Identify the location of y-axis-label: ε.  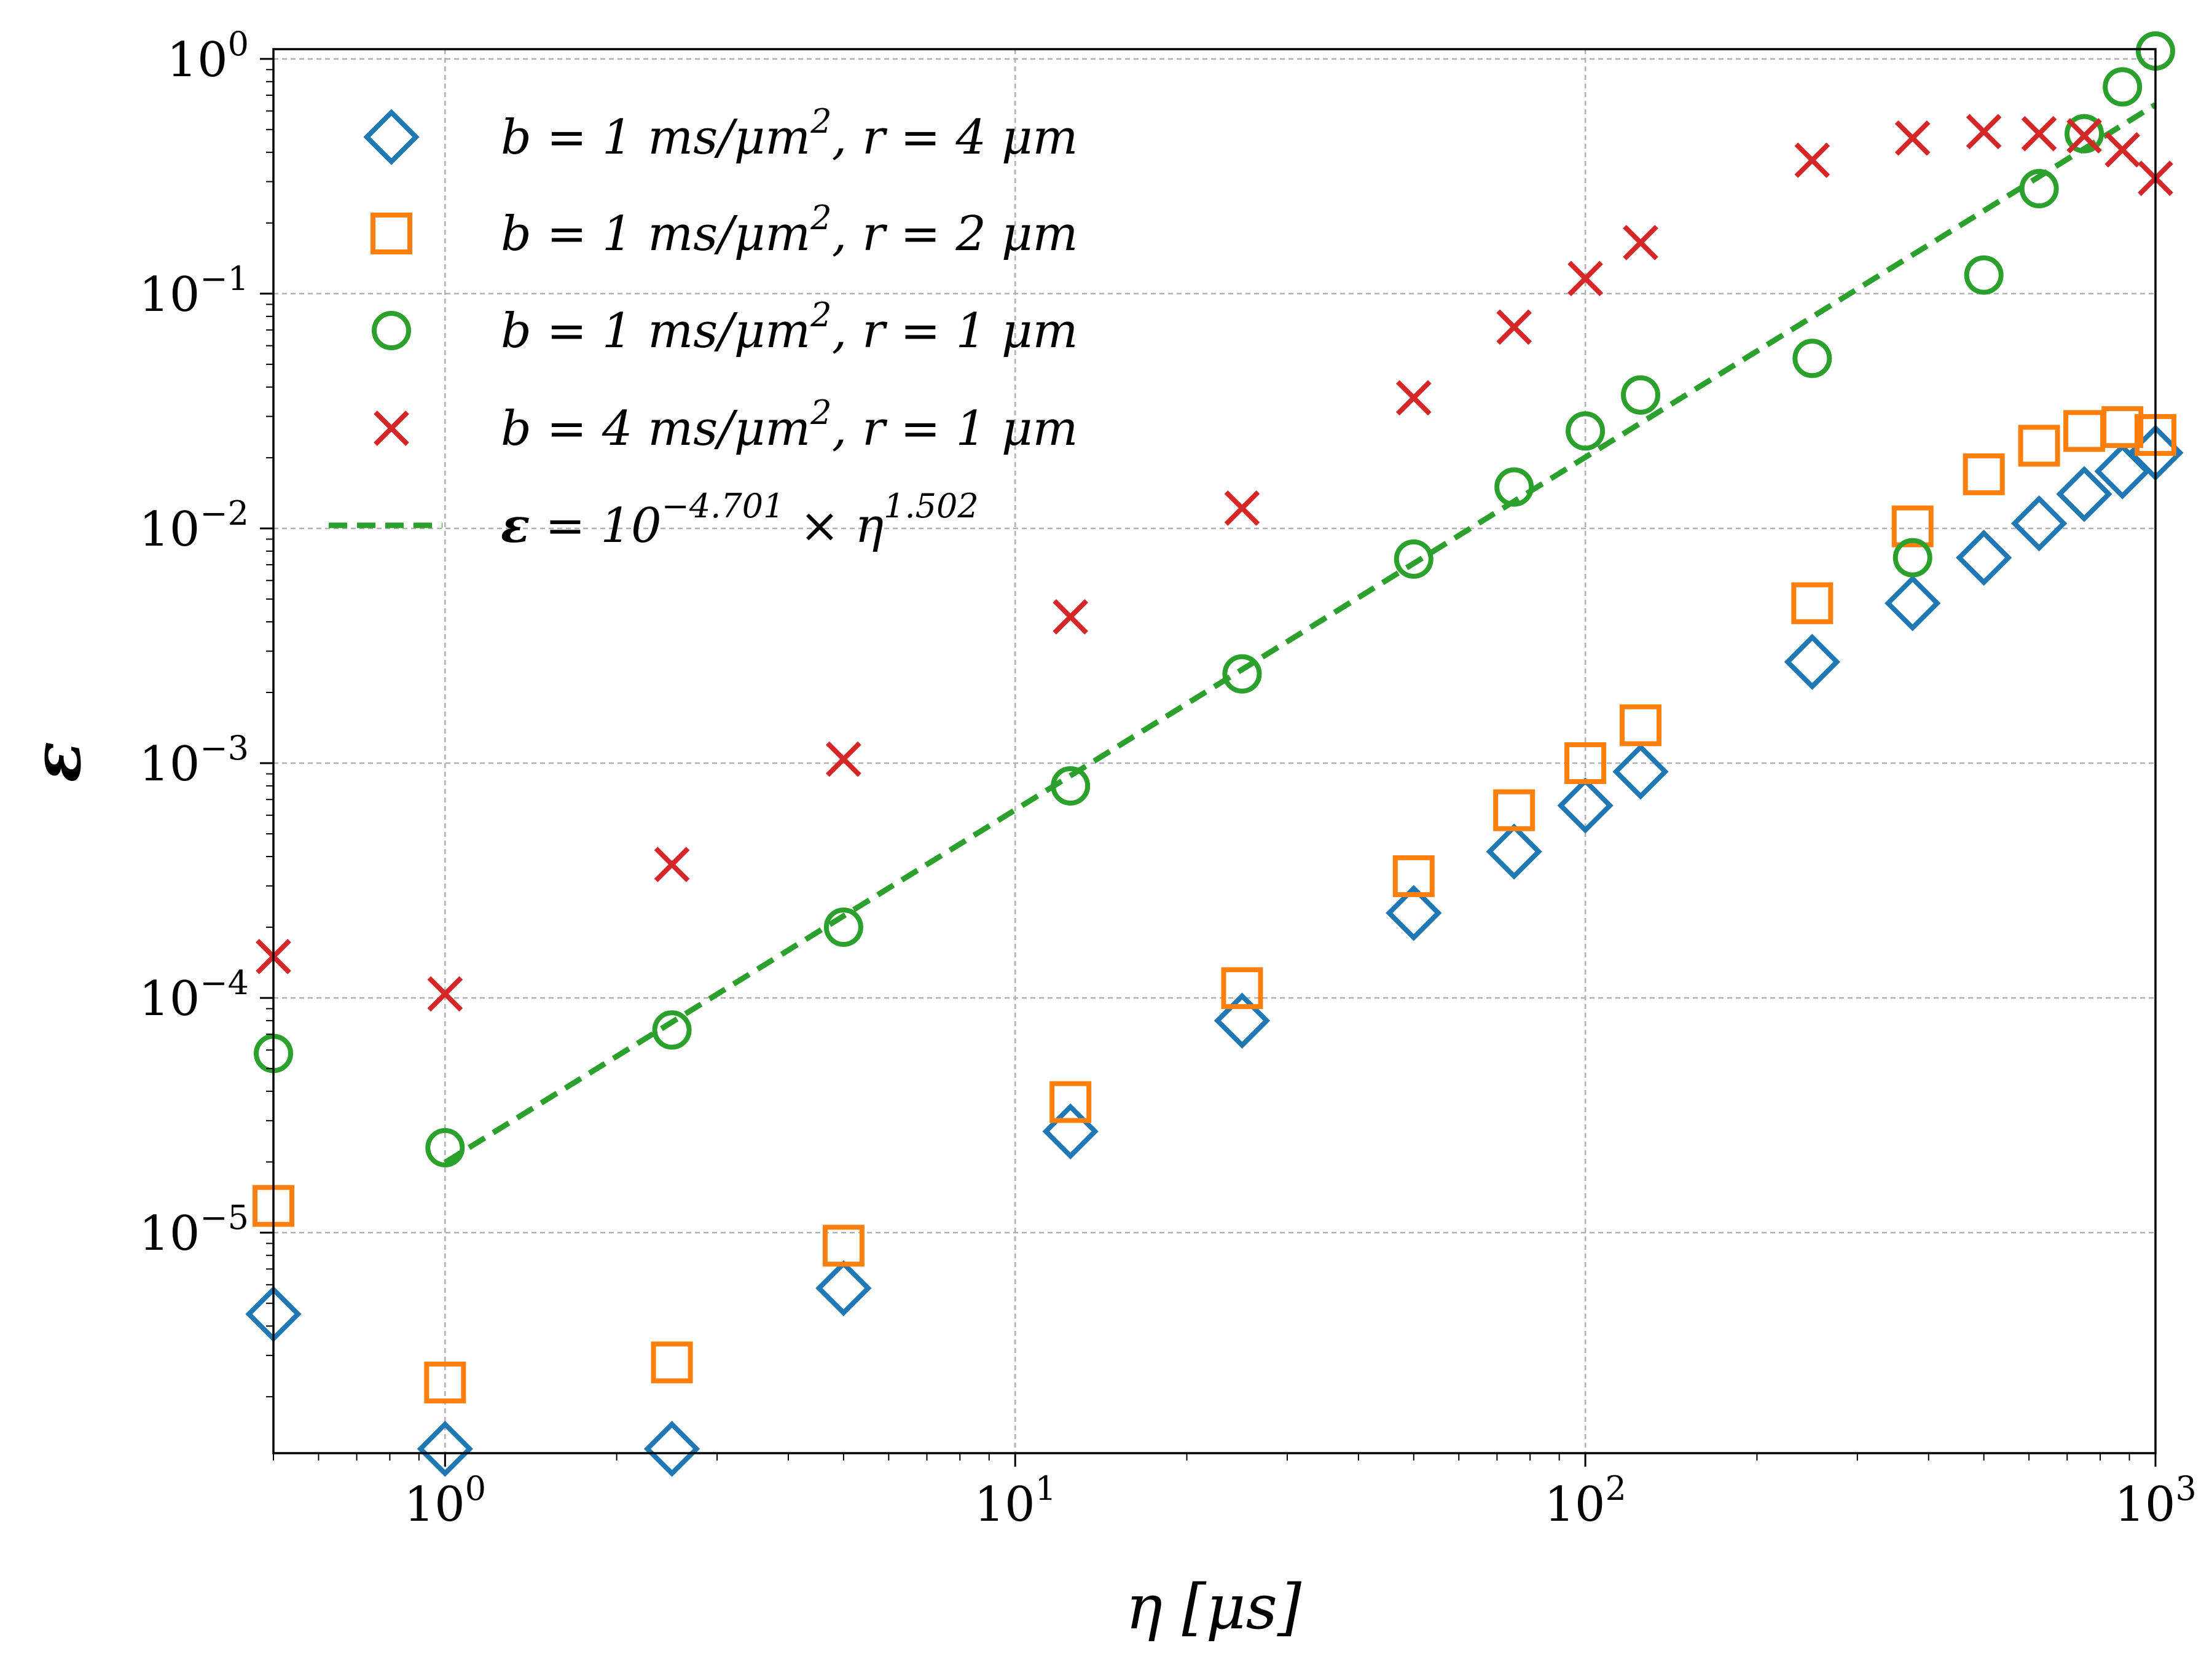
(56, 762).